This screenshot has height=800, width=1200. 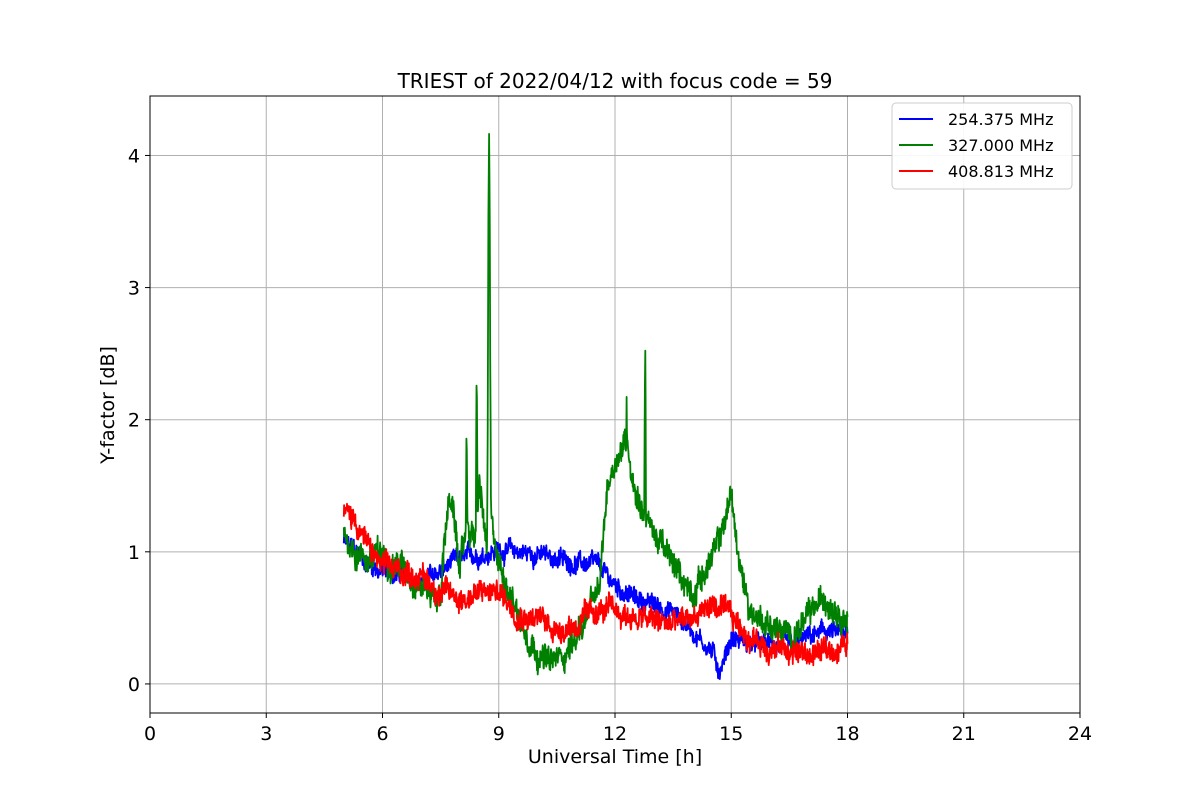 I want to click on x-tick-label: 6, so click(x=382, y=734).